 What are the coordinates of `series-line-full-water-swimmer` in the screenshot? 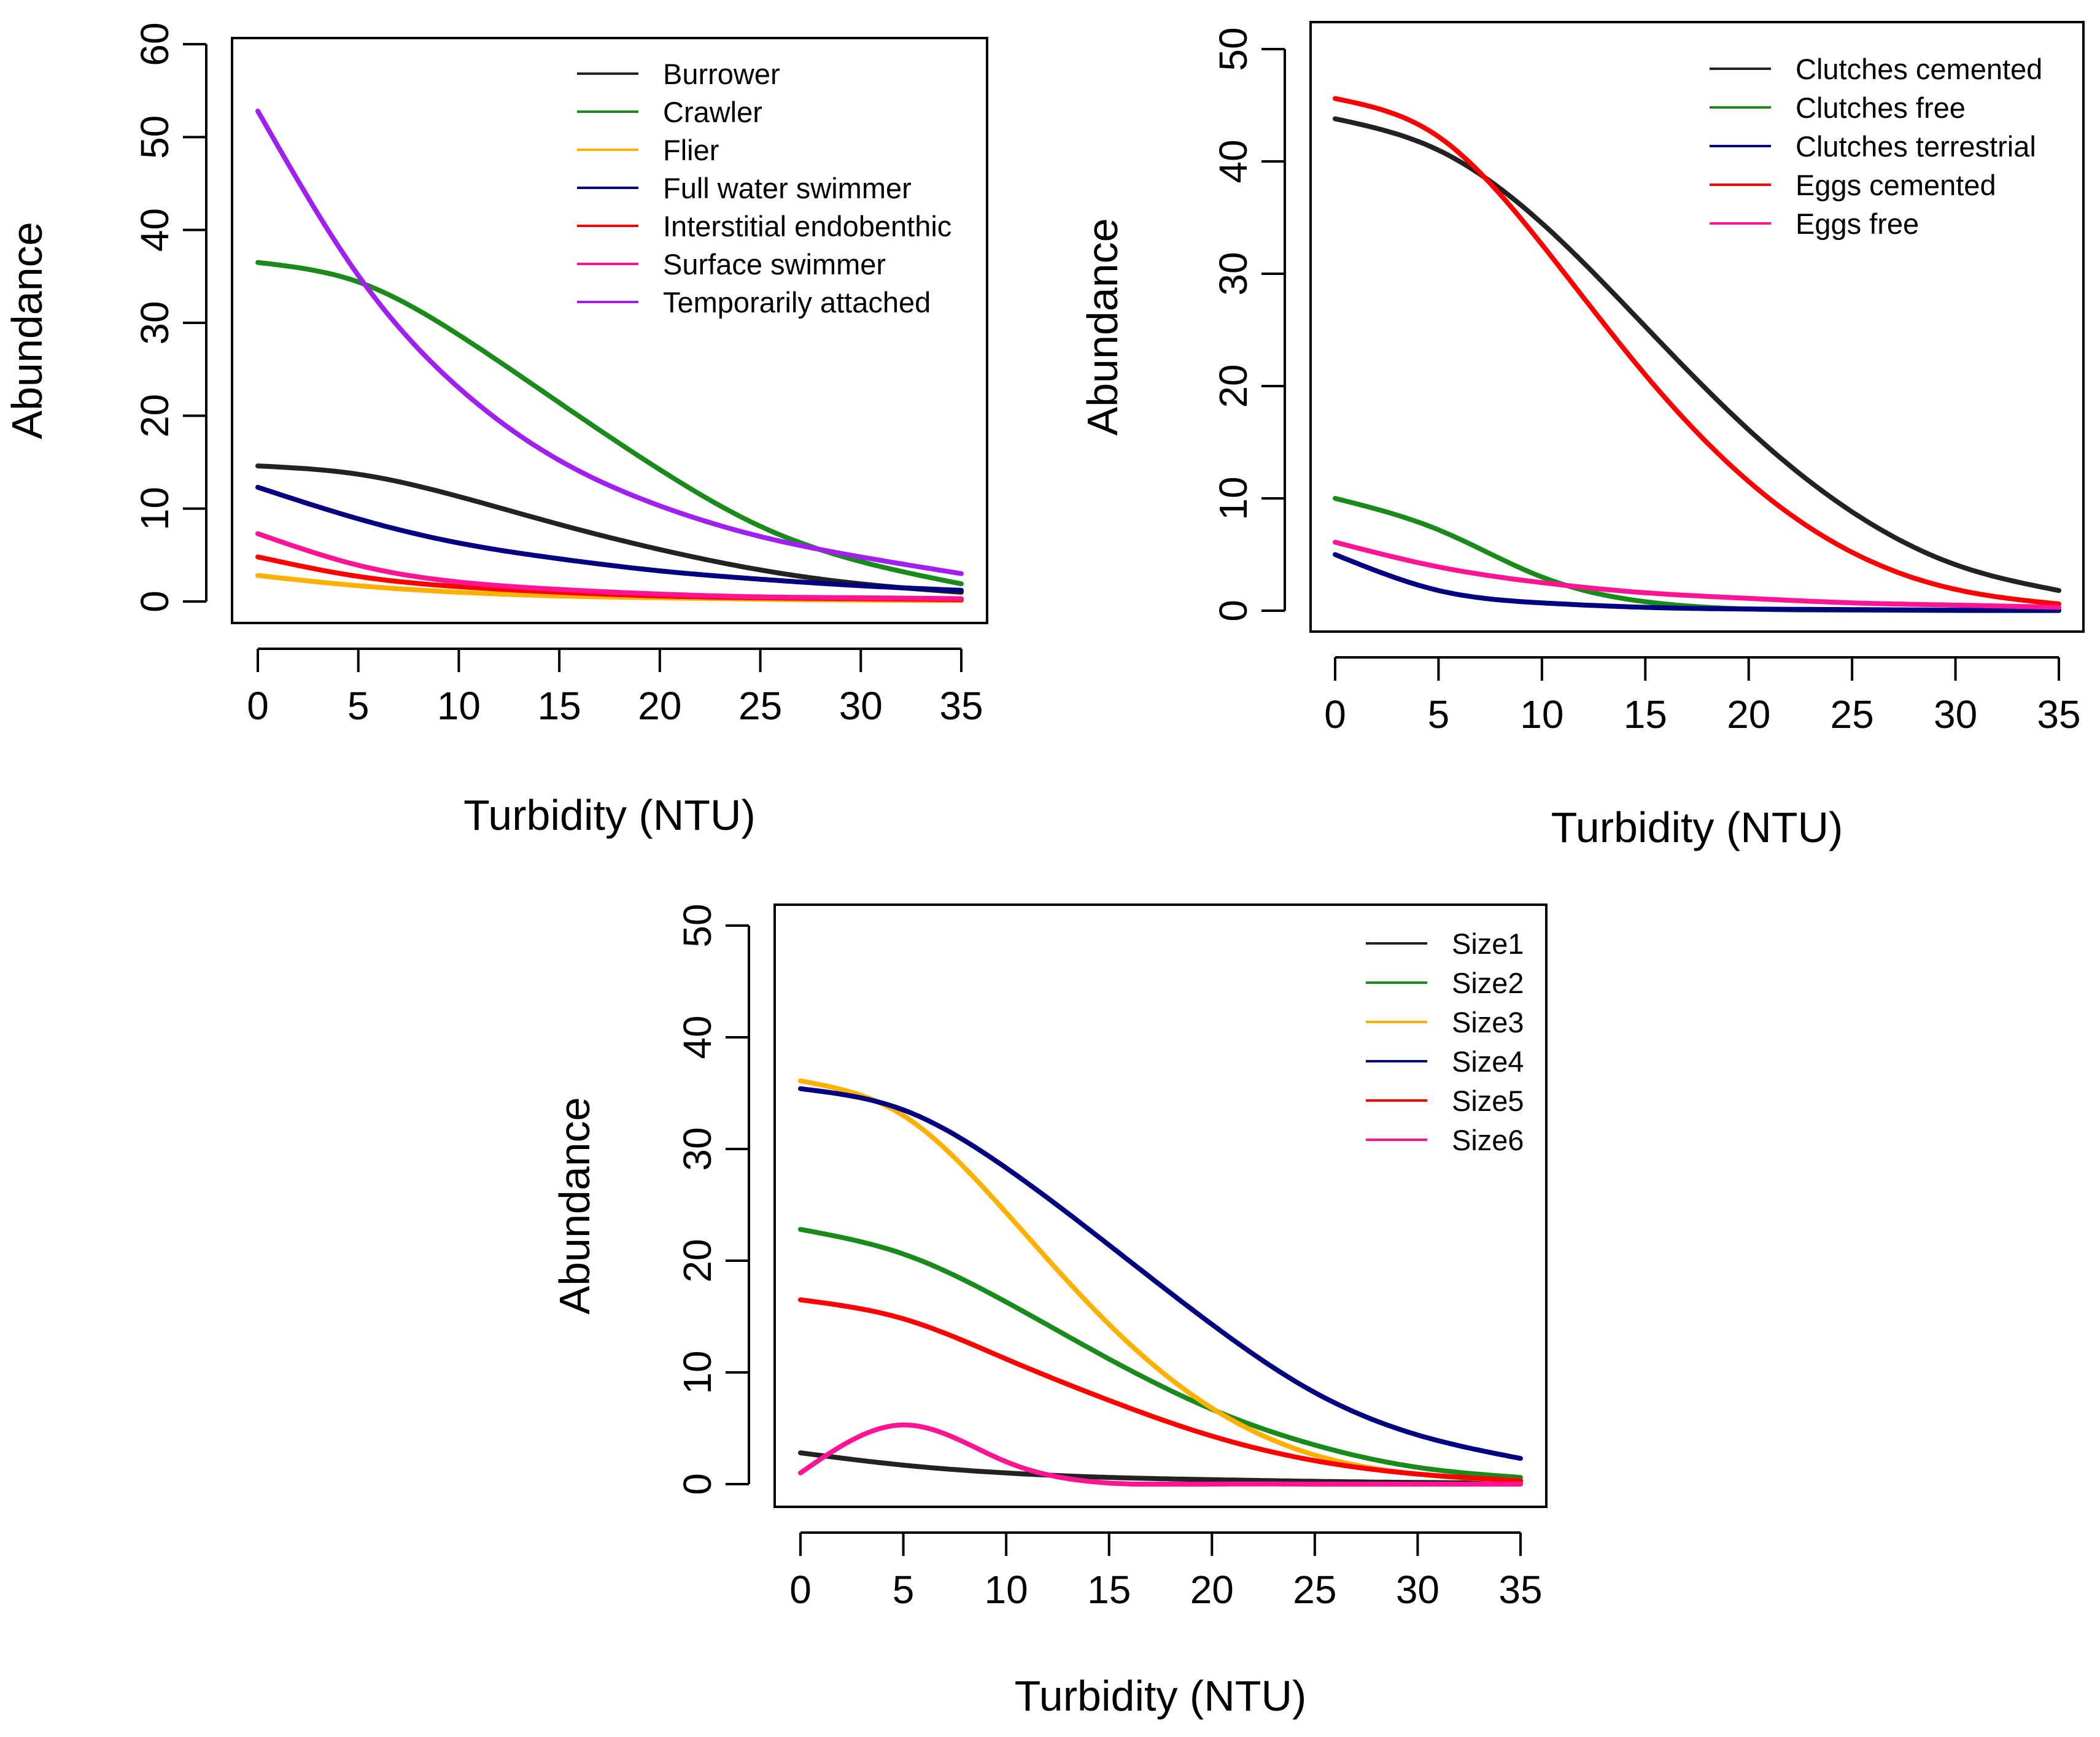 It's located at (609, 538).